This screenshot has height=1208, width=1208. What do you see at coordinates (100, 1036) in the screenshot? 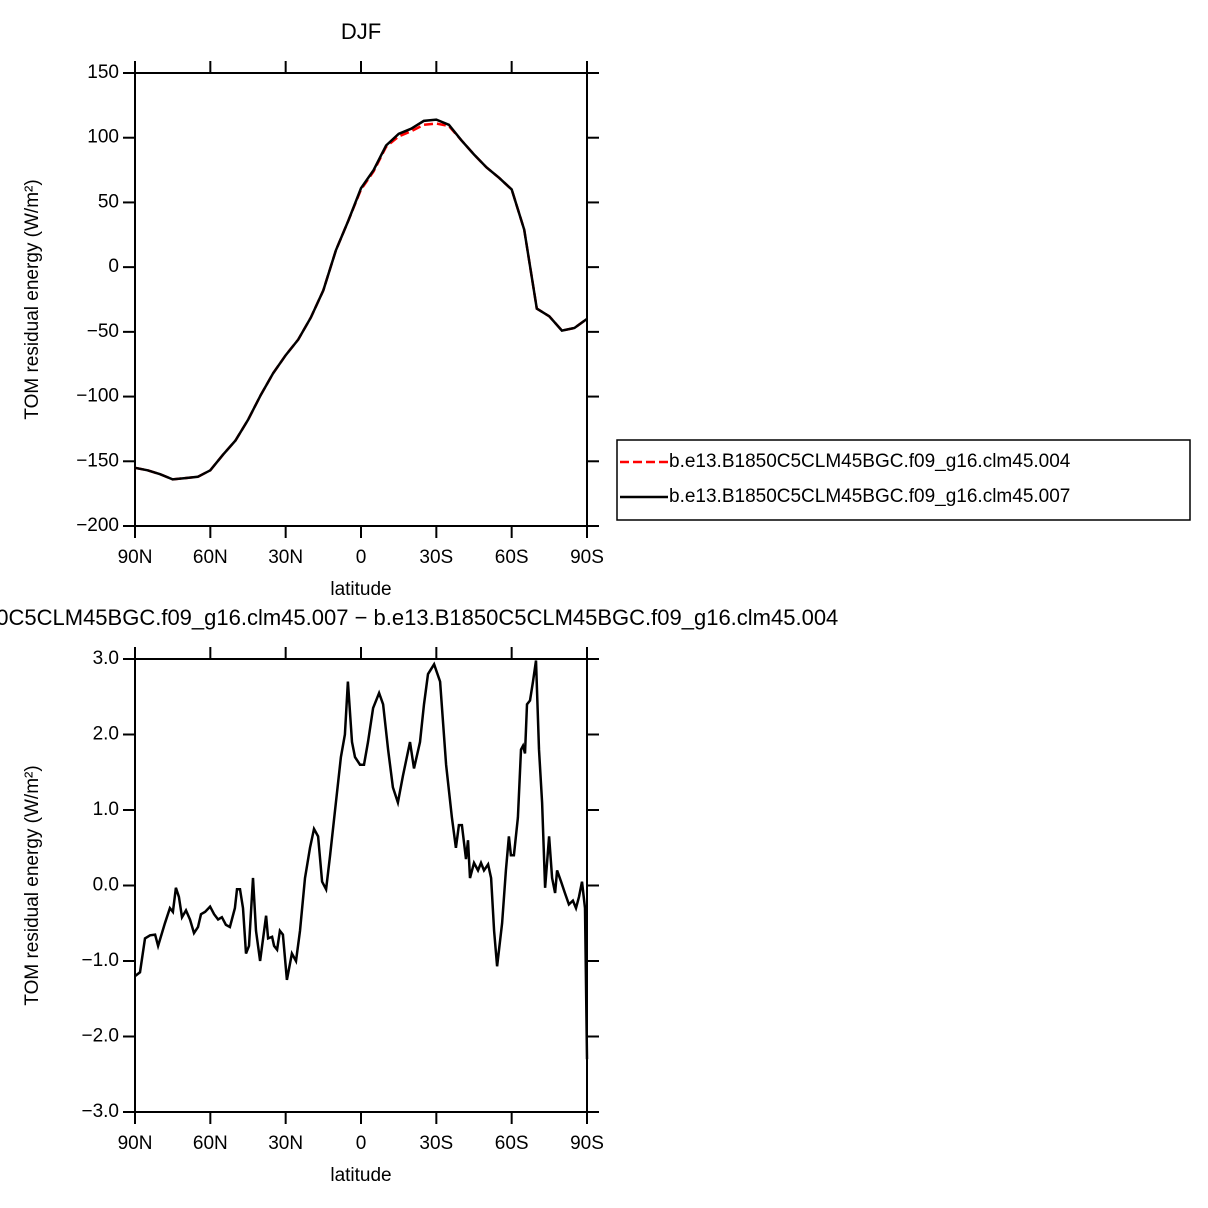
I see `y-tick-label: −2.0` at bounding box center [100, 1036].